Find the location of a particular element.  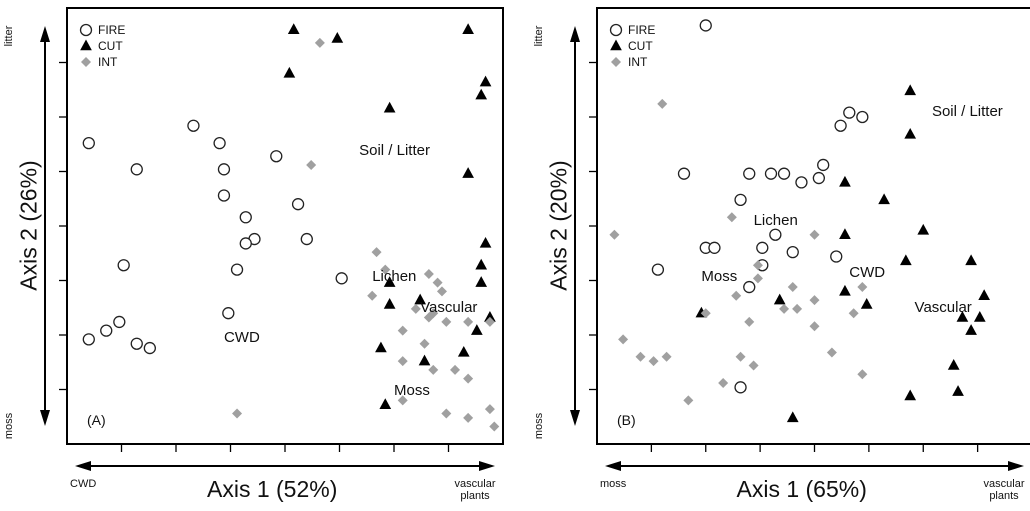

legend-item-cut: CUT is located at coordinates (632, 46).